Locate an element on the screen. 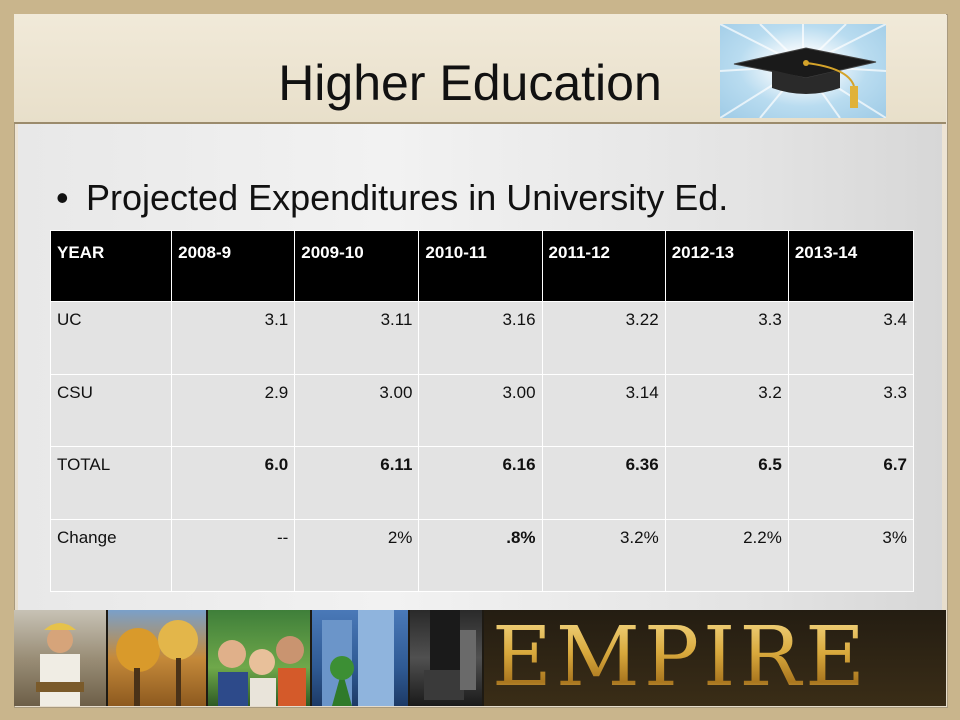  empire-logo: EMPIRE is located at coordinates (715, 658).